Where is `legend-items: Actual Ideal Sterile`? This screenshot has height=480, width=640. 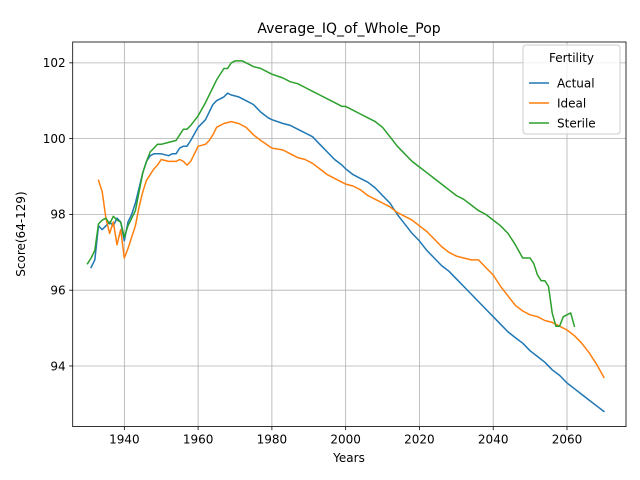
legend-items: Actual Ideal Sterile is located at coordinates (562, 103).